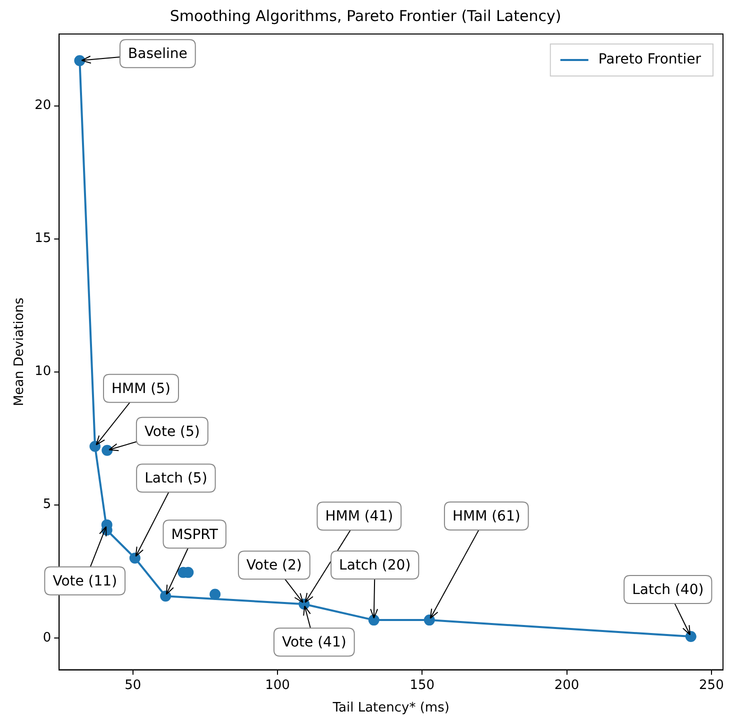  Describe the element at coordinates (486, 516) in the screenshot. I see `annotation: HMM (61)` at that location.